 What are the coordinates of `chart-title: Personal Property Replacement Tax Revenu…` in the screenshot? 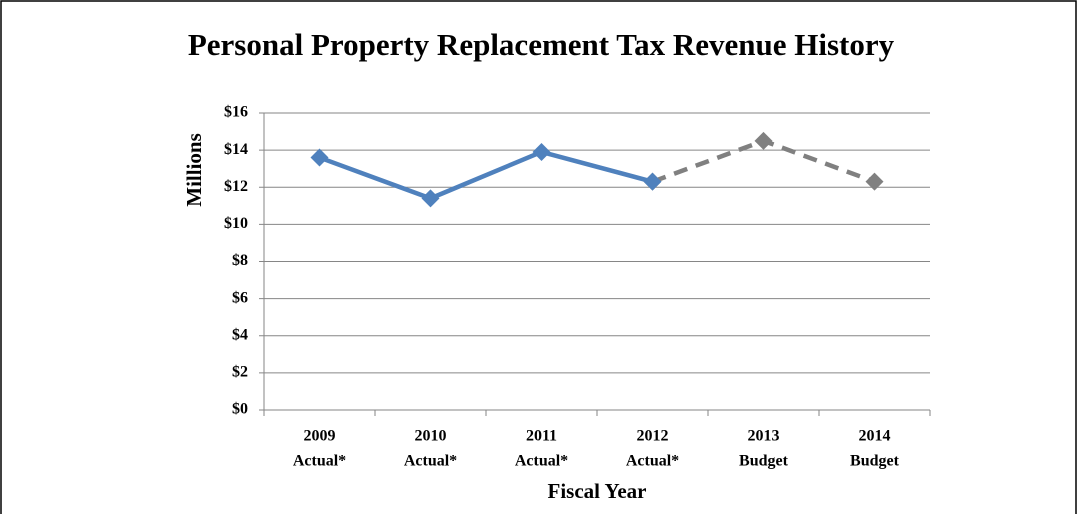 It's located at (541, 44).